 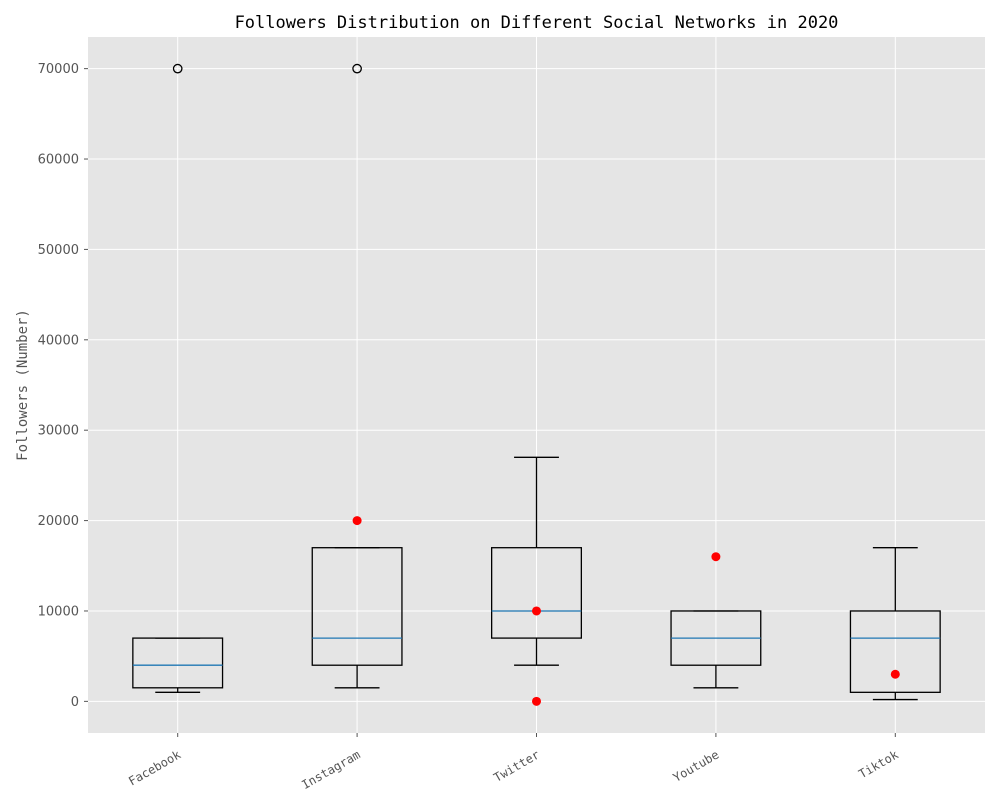 I want to click on outlier-instagram, so click(x=357, y=68).